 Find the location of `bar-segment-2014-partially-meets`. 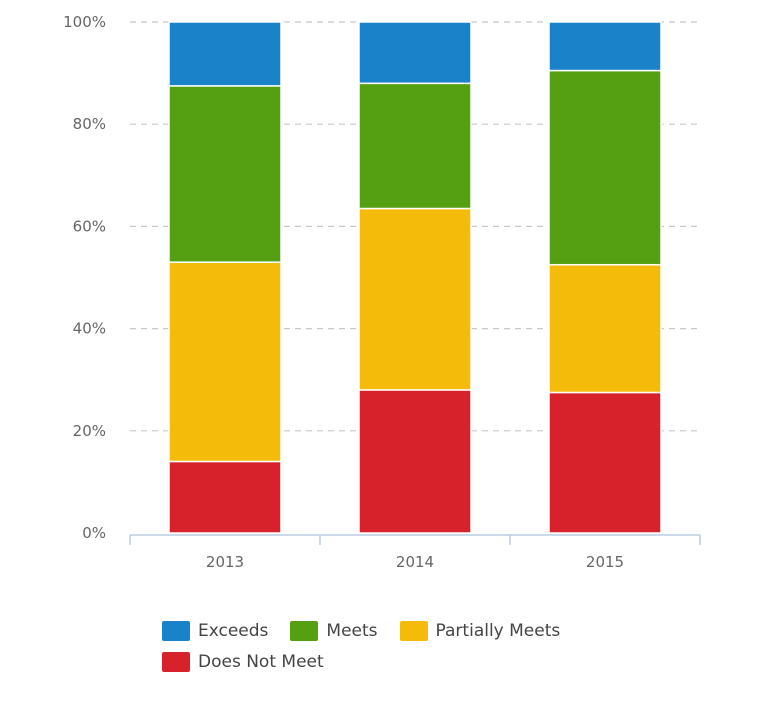

bar-segment-2014-partially-meets is located at coordinates (415, 299).